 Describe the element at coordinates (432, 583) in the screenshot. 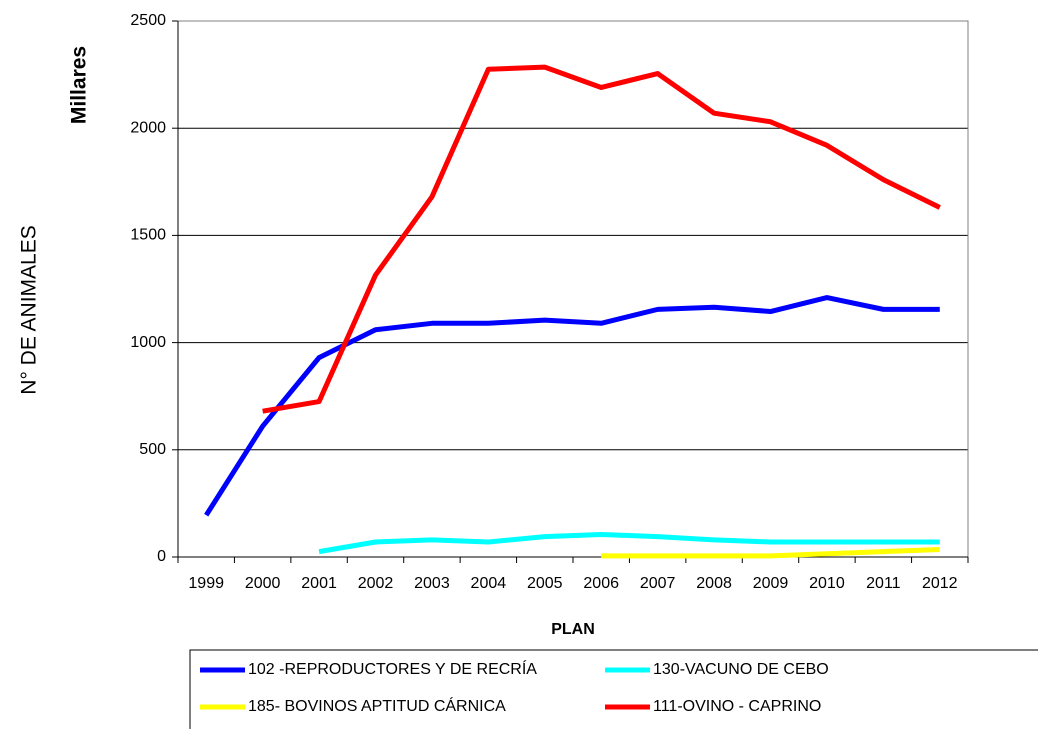

I see `x-tick-label: 2003` at that location.